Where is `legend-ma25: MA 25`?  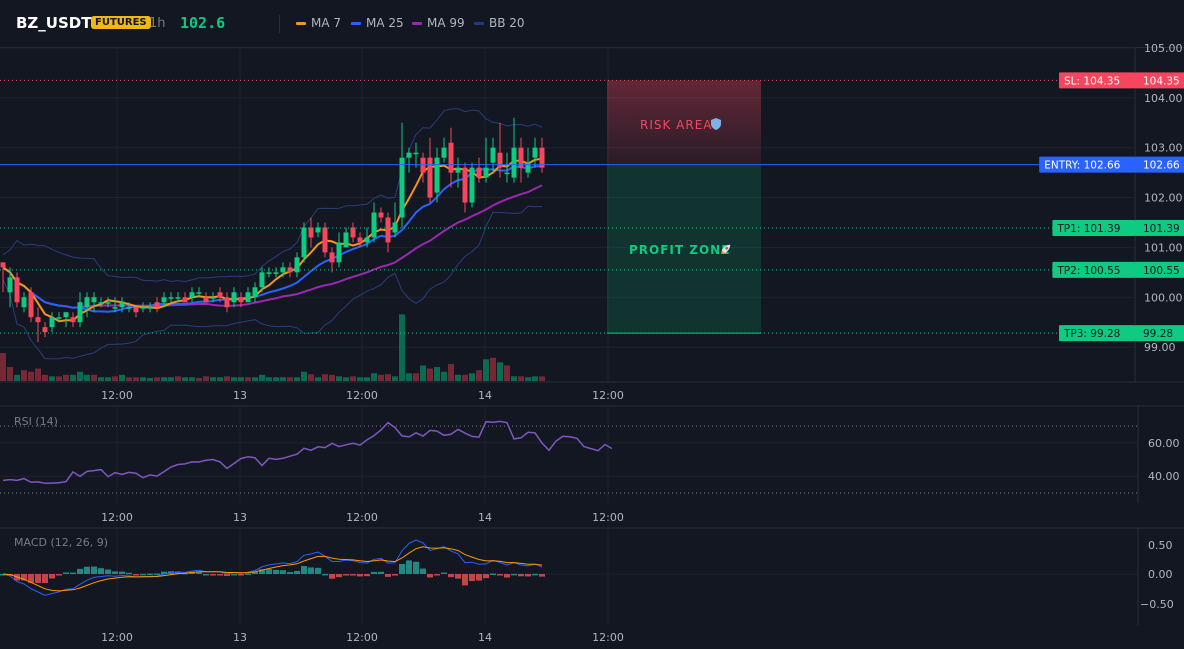 legend-ma25: MA 25 is located at coordinates (377, 23).